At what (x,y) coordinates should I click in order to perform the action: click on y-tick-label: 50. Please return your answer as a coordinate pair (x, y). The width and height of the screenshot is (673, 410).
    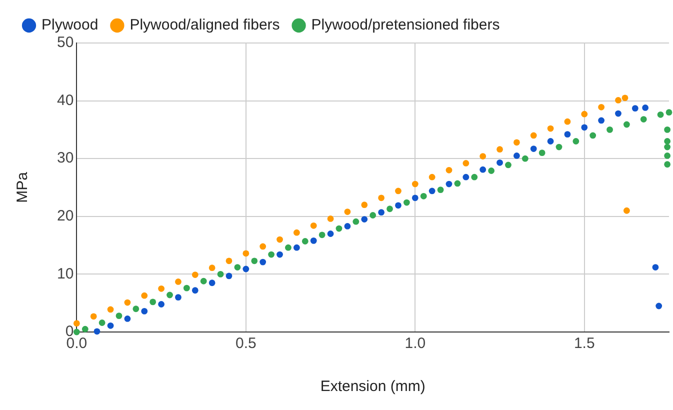
    Looking at the image, I should click on (65, 43).